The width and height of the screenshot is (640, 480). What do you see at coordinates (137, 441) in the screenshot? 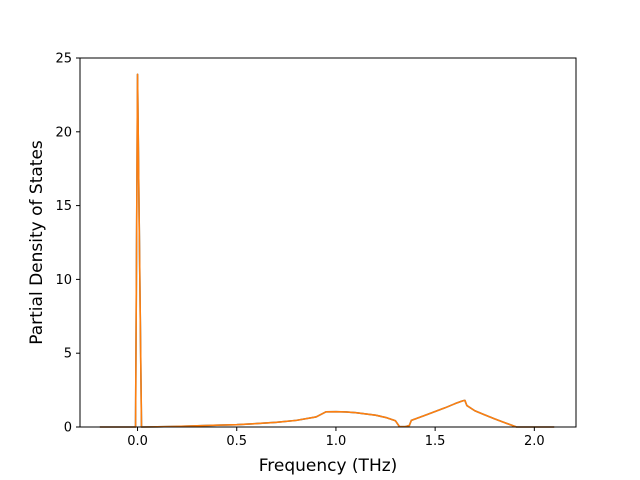
I see `x-tick-label: 0.0` at bounding box center [137, 441].